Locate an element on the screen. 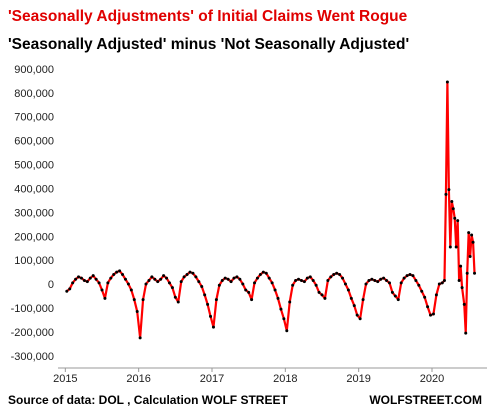  y-tick-label: 700,000 is located at coordinates (34, 118).